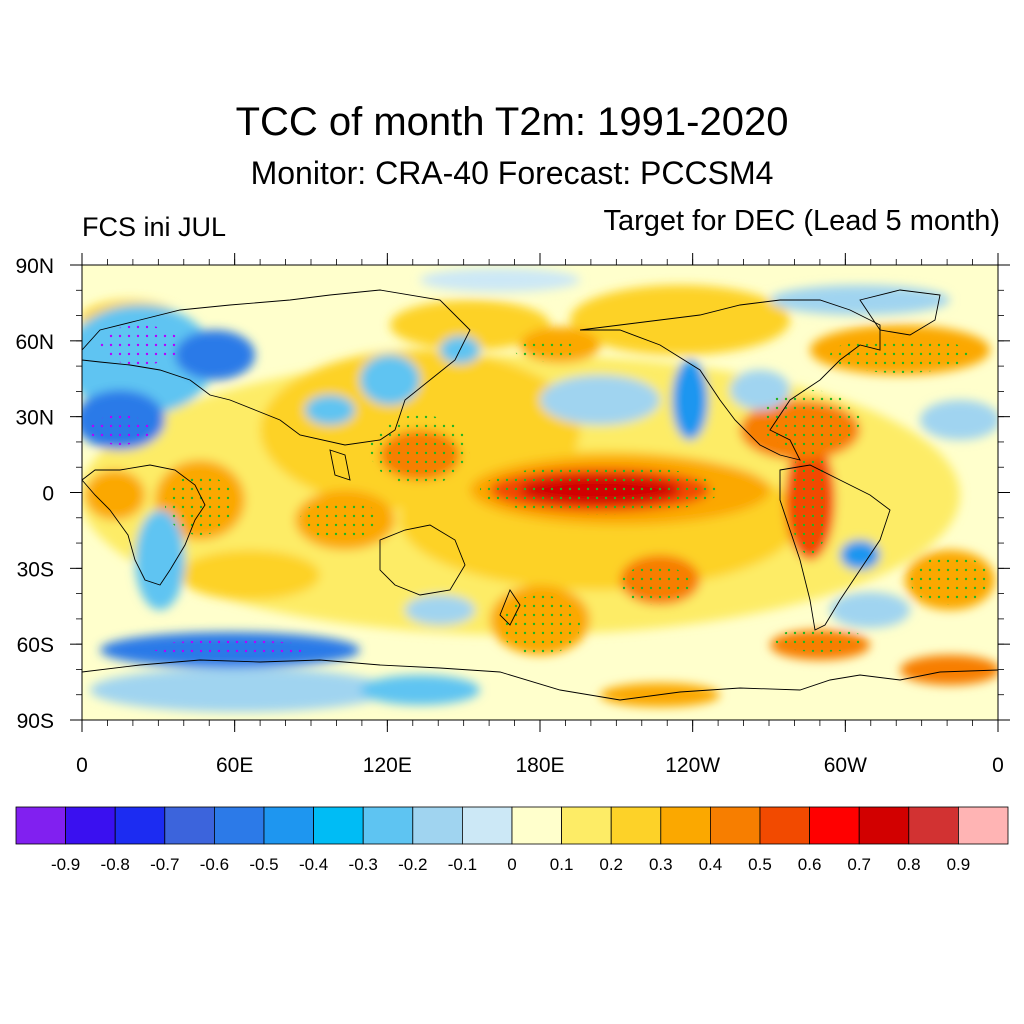  I want to click on longitude-tick-label: 60E, so click(234, 765).